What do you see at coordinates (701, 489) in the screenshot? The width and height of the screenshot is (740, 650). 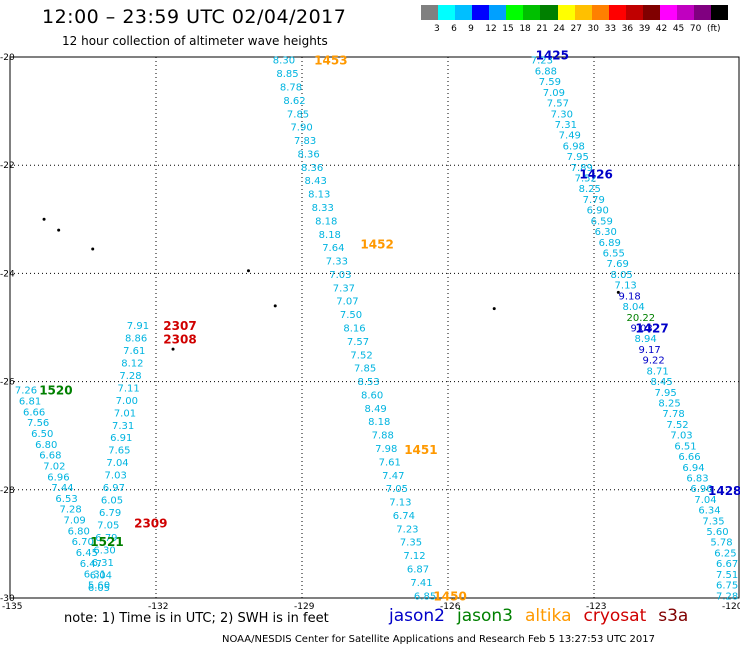 I see `swh-value: 6.96` at bounding box center [701, 489].